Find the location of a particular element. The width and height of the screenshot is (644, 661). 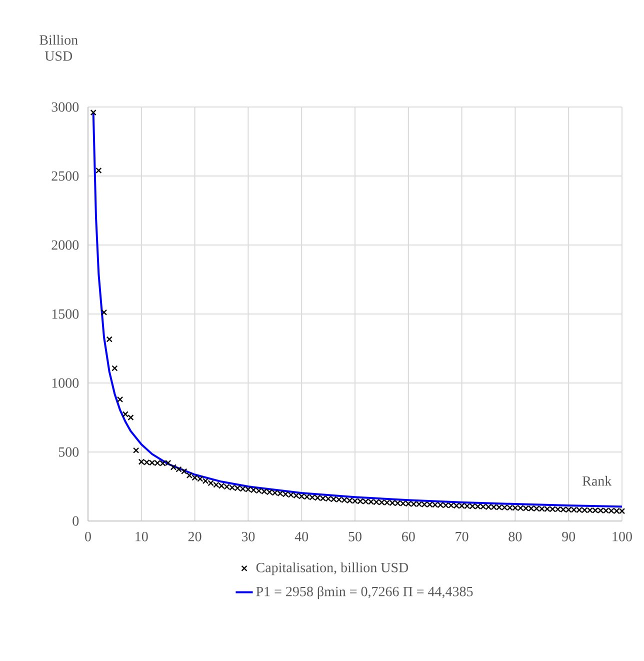

x-tick-label: 10 is located at coordinates (142, 537).